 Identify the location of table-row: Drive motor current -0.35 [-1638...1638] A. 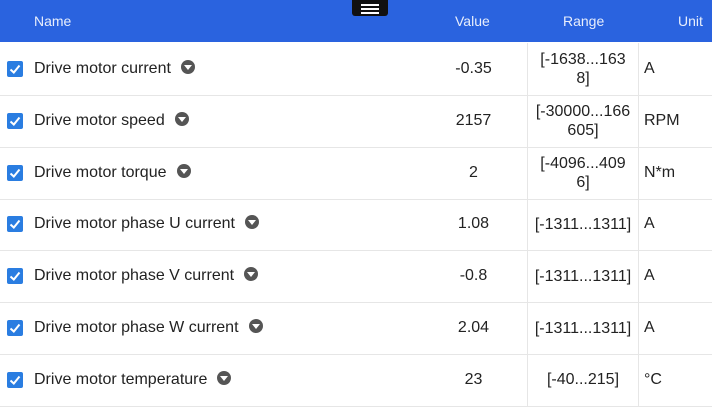
(356, 69).